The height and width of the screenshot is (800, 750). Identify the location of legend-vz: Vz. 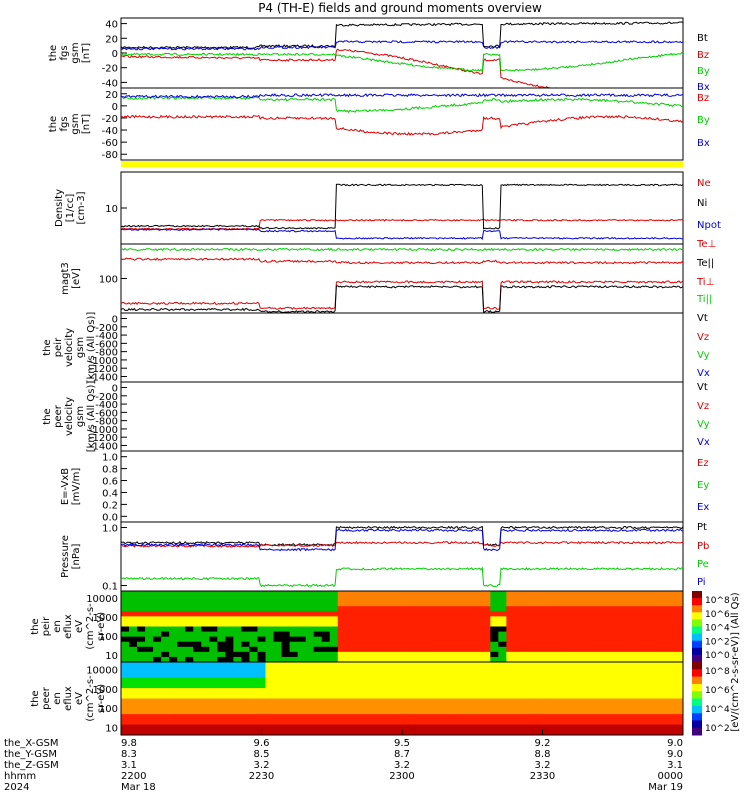
(703, 337).